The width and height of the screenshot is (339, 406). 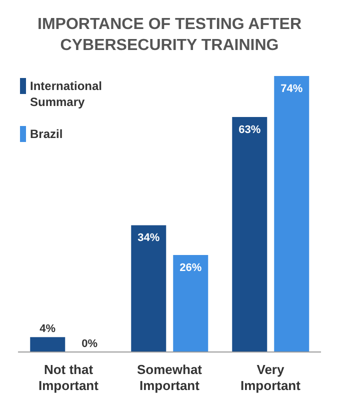 What do you see at coordinates (169, 35) in the screenshot?
I see `chart-title: IMPORTANCE OF TESTING AFTER CYBERSECURITY TRAINING` at bounding box center [169, 35].